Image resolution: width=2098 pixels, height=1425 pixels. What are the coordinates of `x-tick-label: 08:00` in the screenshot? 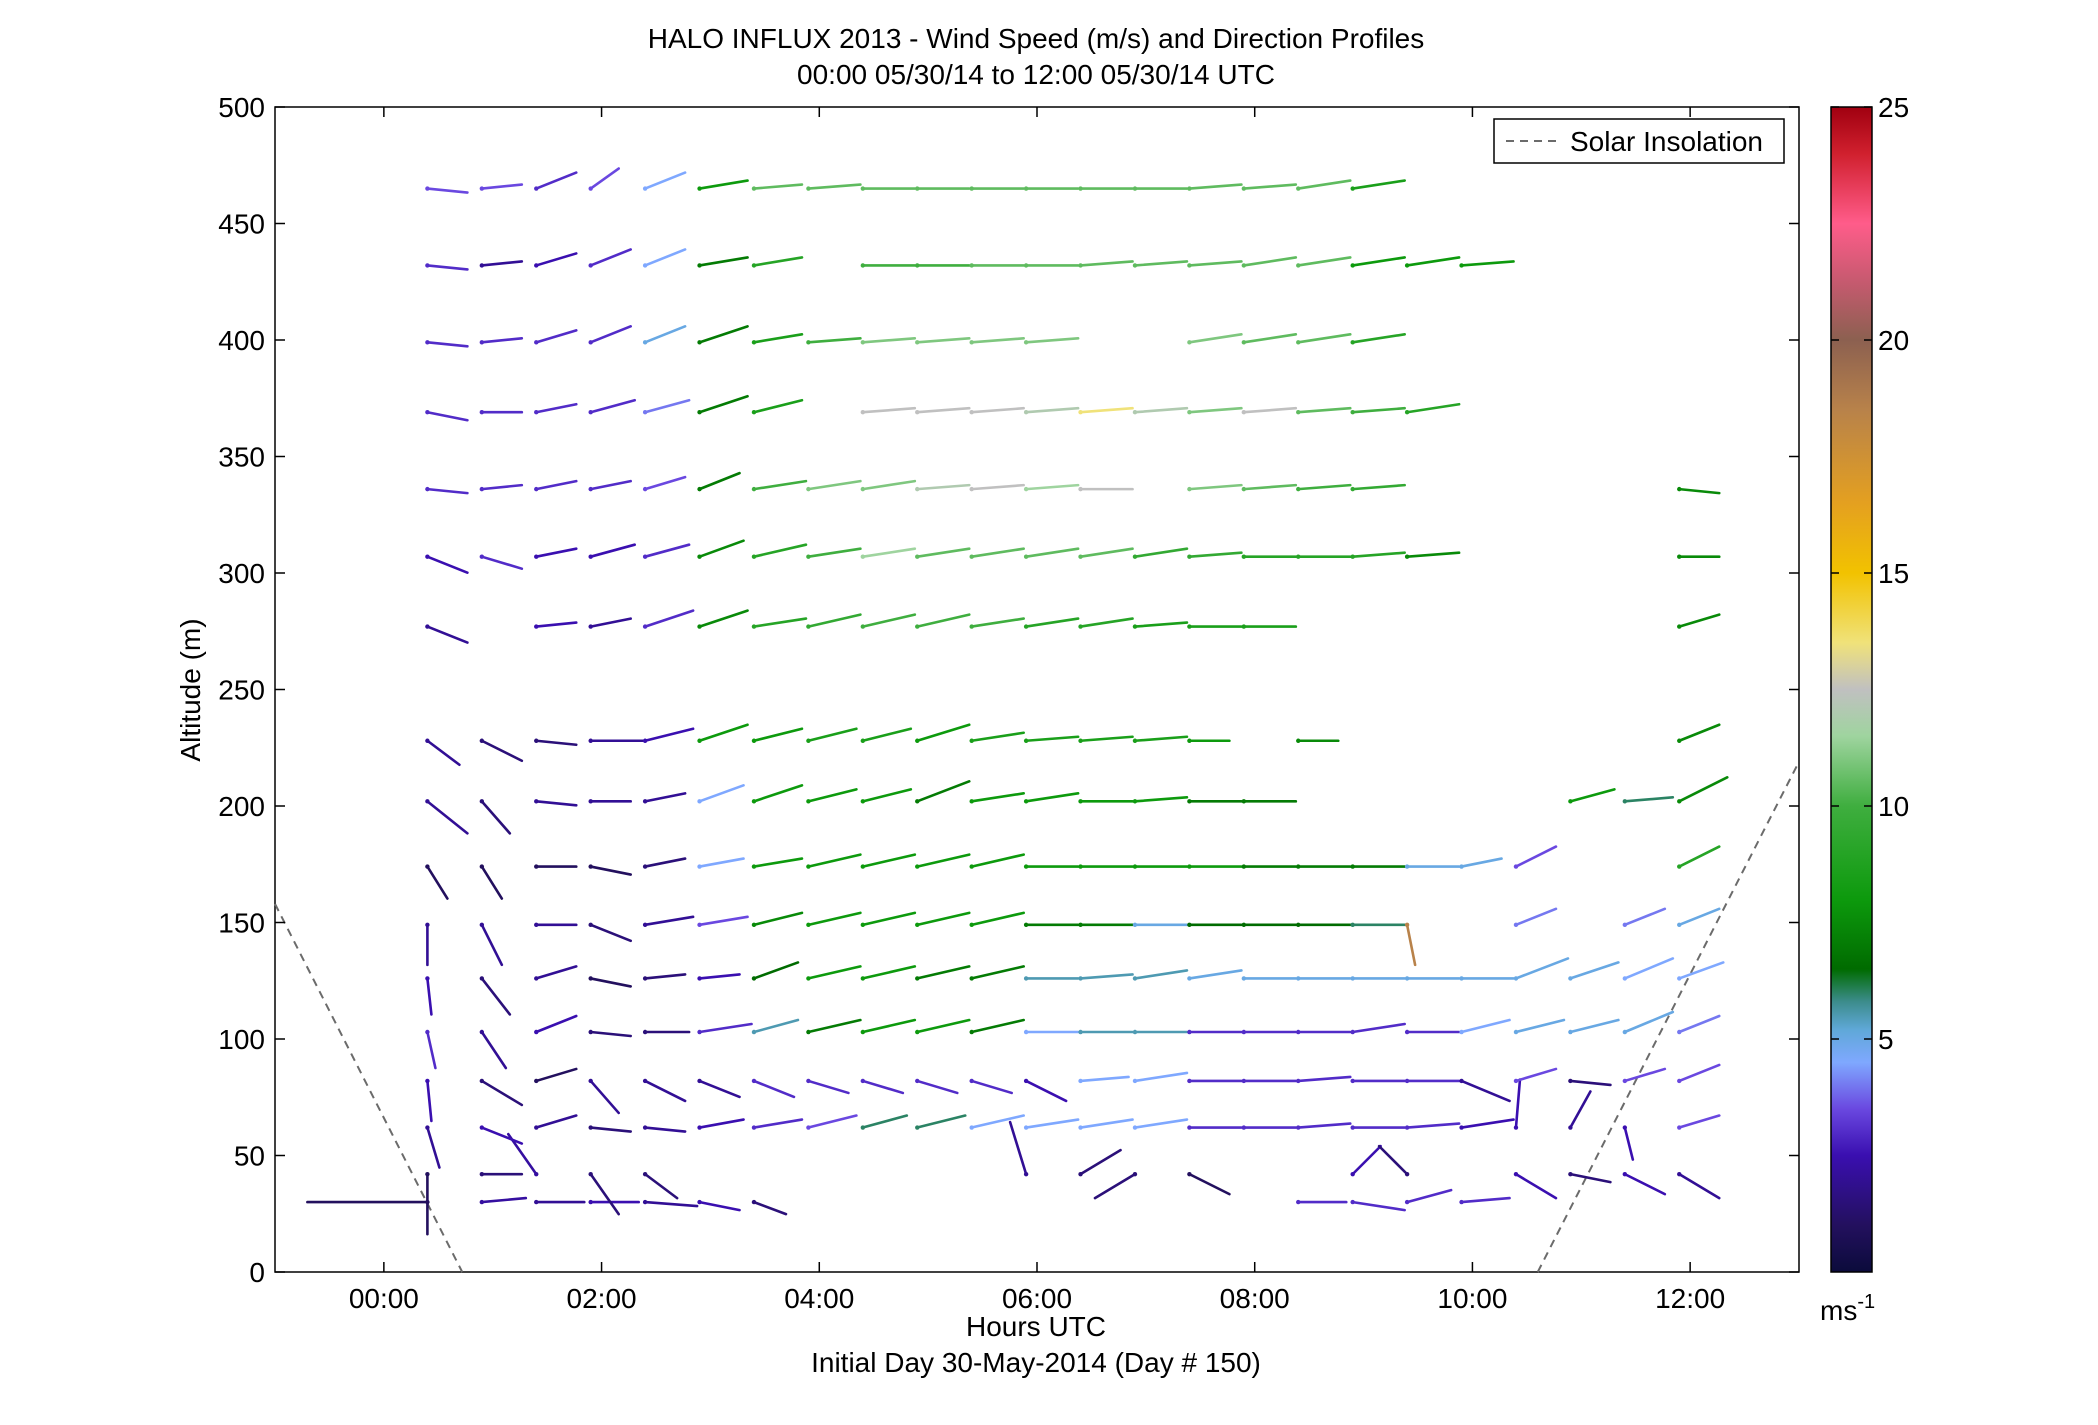 It's located at (1255, 1298).